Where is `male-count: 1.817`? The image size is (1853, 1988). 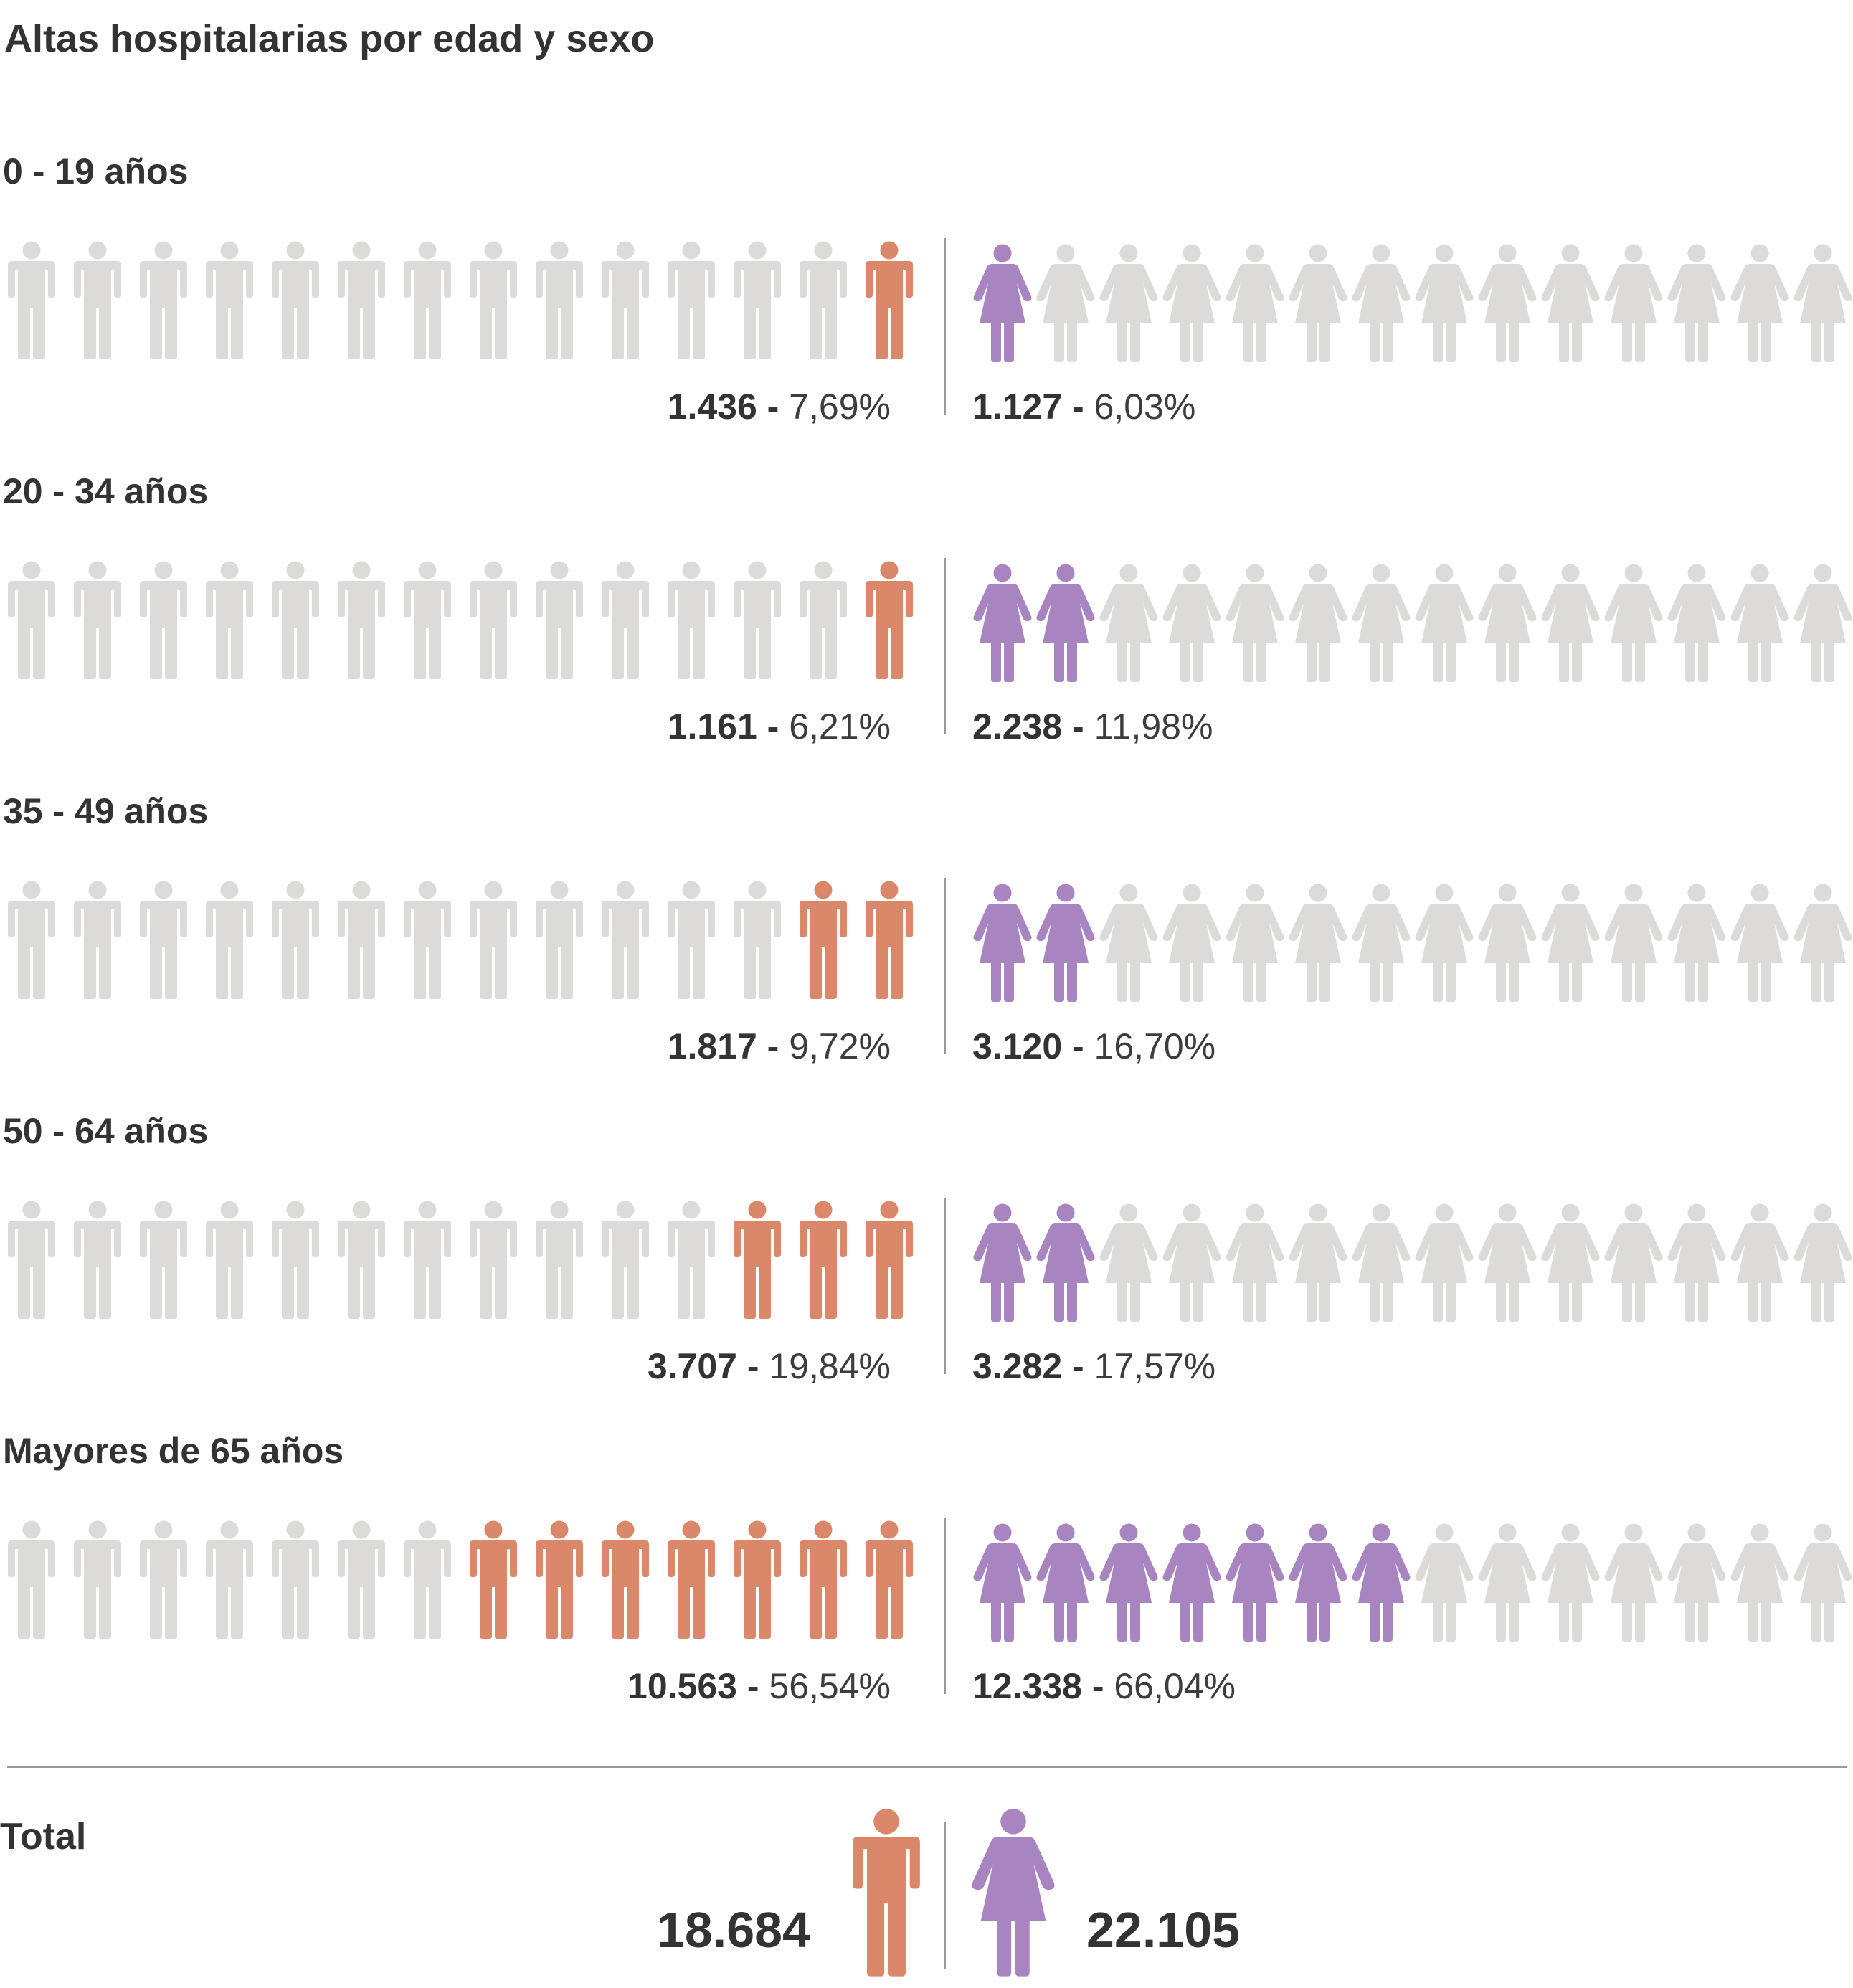 male-count: 1.817 is located at coordinates (712, 1046).